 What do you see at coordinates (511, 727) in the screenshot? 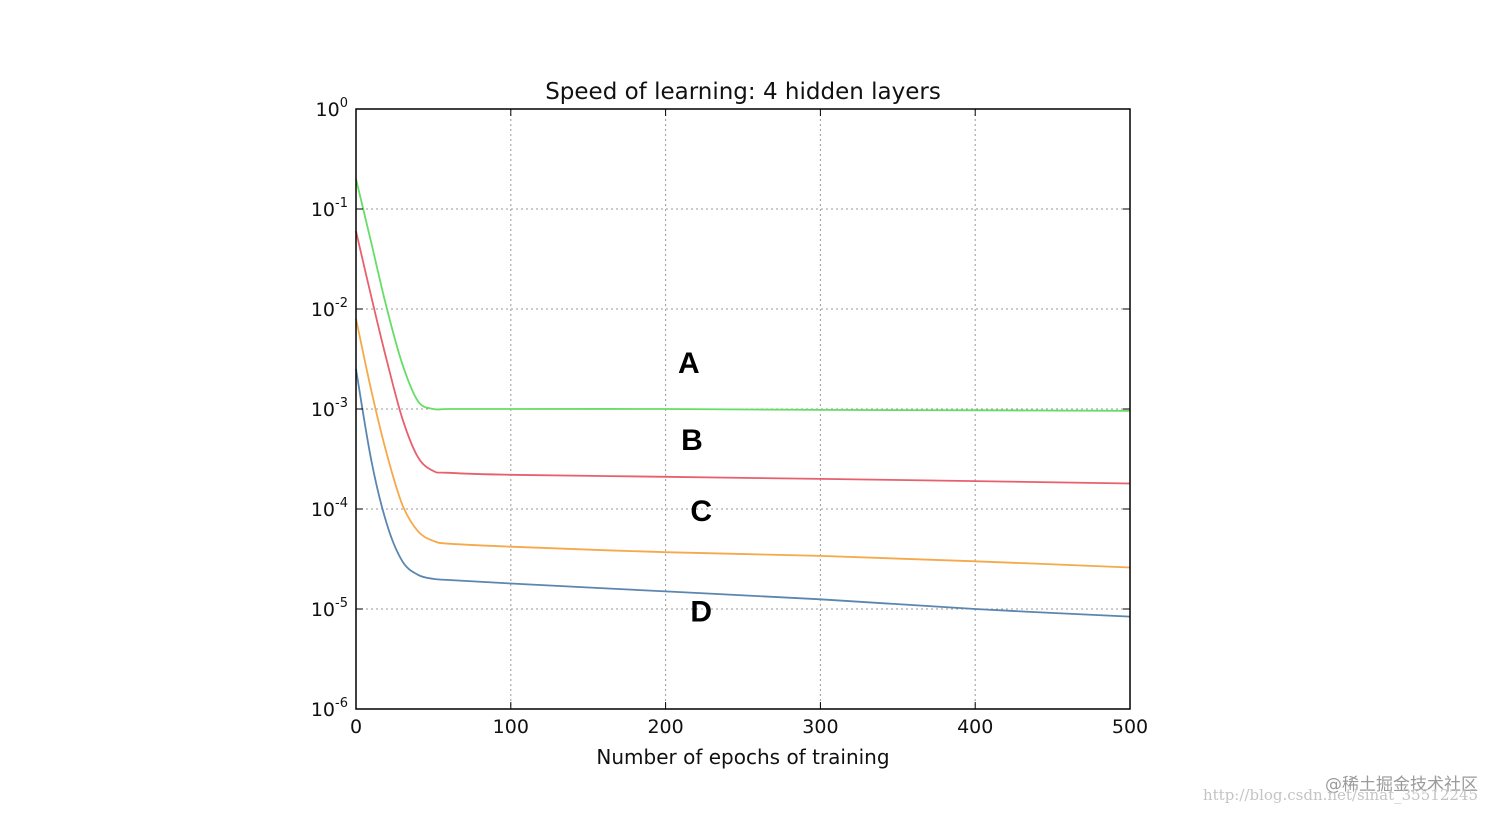
I see `x-tick-label: 100` at bounding box center [511, 727].